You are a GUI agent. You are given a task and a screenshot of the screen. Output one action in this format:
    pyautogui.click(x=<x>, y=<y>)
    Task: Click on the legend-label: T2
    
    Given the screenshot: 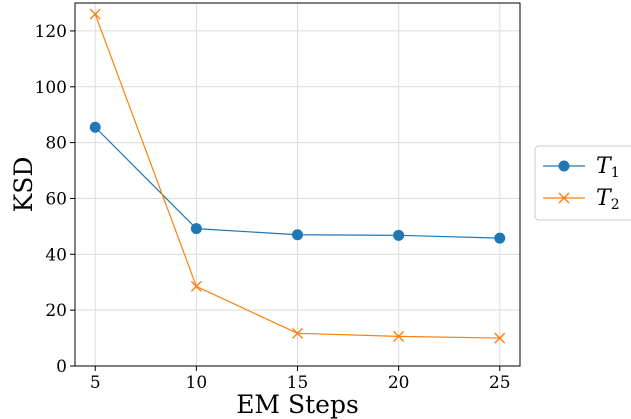 What is the action you would take?
    pyautogui.click(x=608, y=199)
    